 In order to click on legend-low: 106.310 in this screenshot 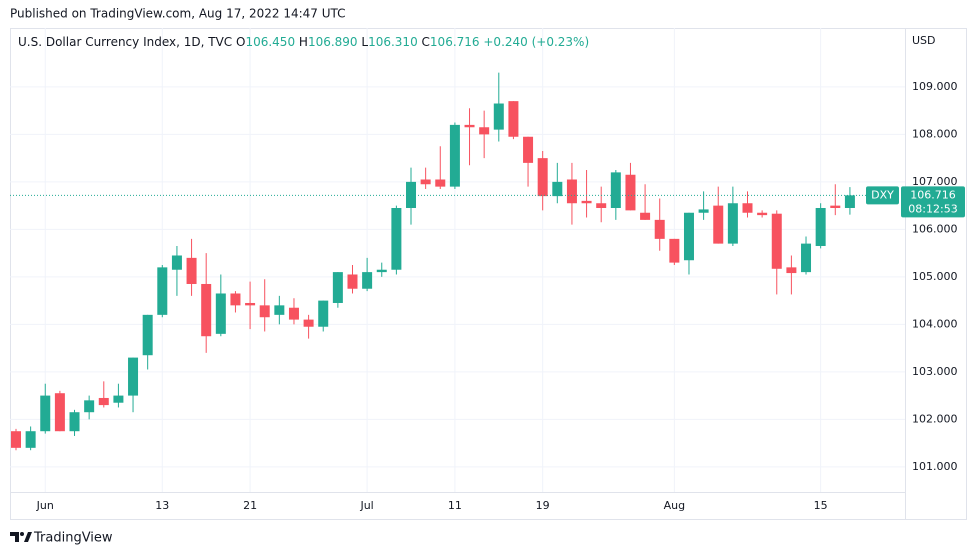, I will do `click(393, 42)`.